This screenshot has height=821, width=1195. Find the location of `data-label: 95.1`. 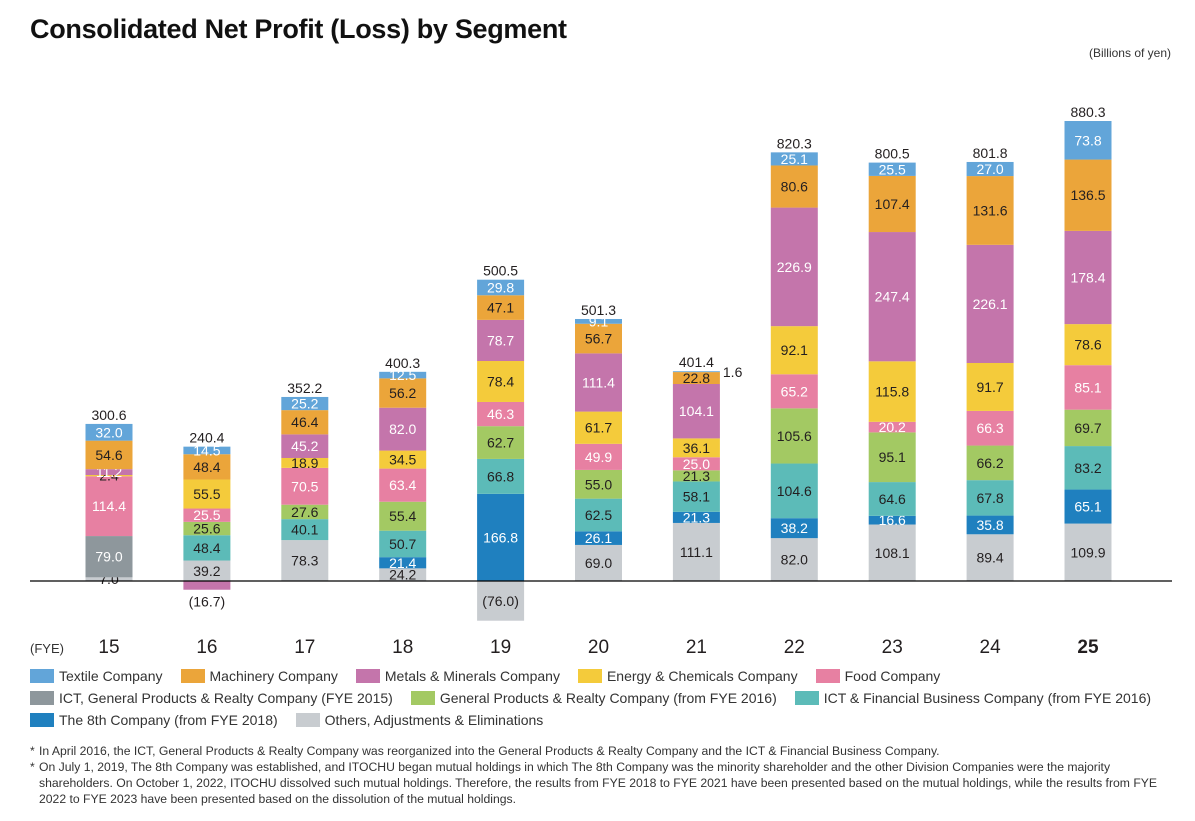

data-label: 95.1 is located at coordinates (892, 457).